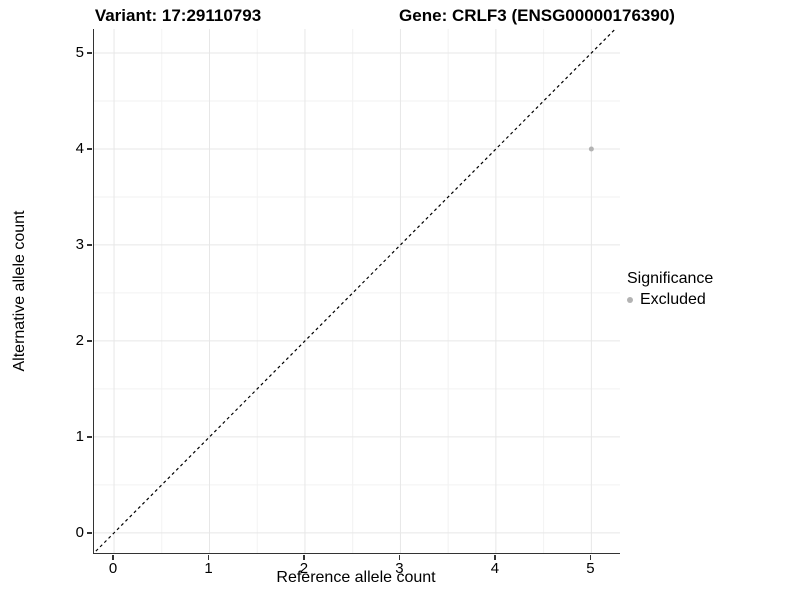  Describe the element at coordinates (79, 148) in the screenshot. I see `y-tick-label-4: 4` at that location.